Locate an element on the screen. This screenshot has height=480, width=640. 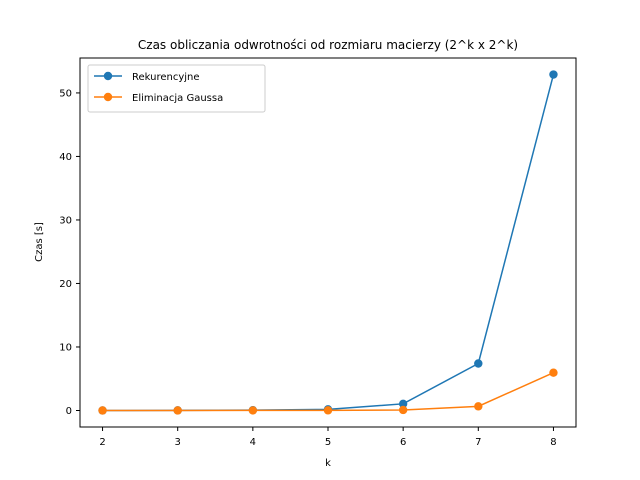
y-axis-ticks: 0 10 20 30 40 50 is located at coordinates (69, 252).